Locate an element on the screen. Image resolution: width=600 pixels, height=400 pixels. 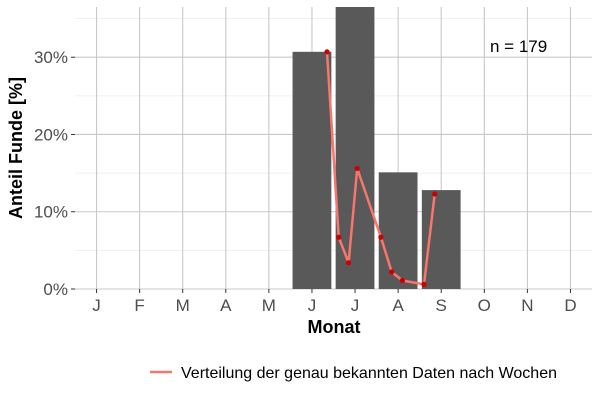
x-tick-label: D is located at coordinates (570, 305).